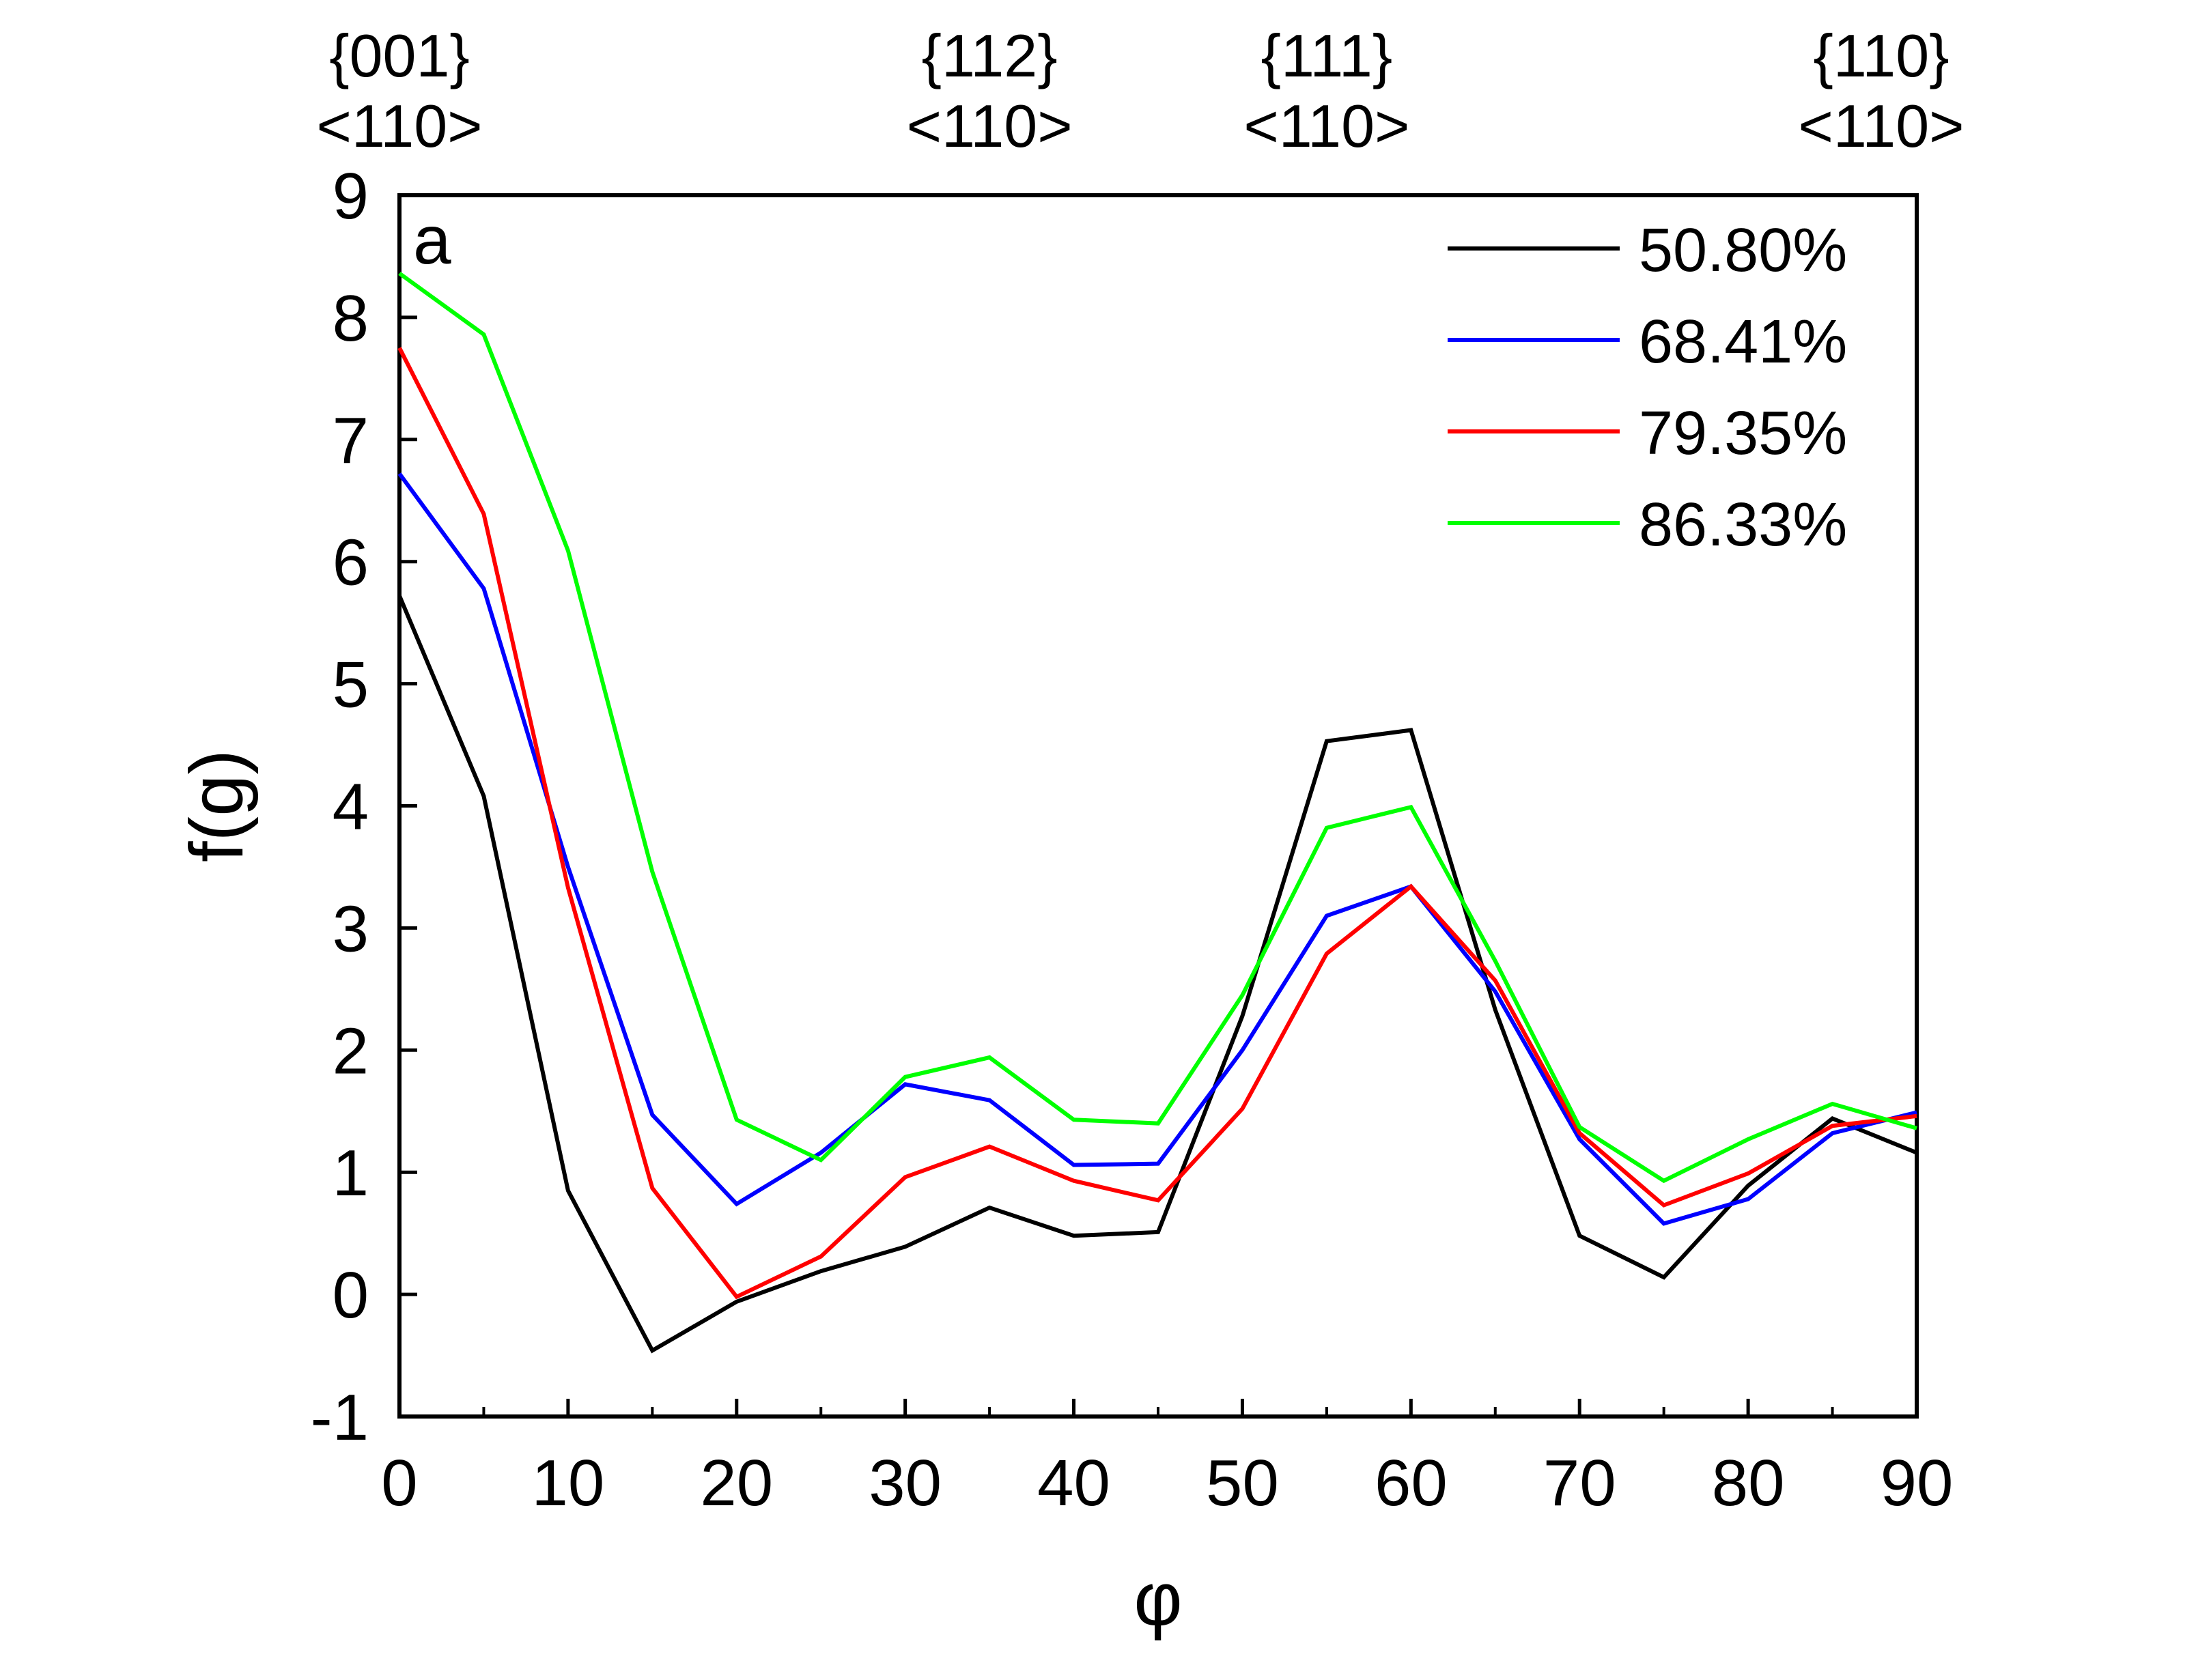  Describe the element at coordinates (1918, 1483) in the screenshot. I see `x-tick-label: 90` at that location.